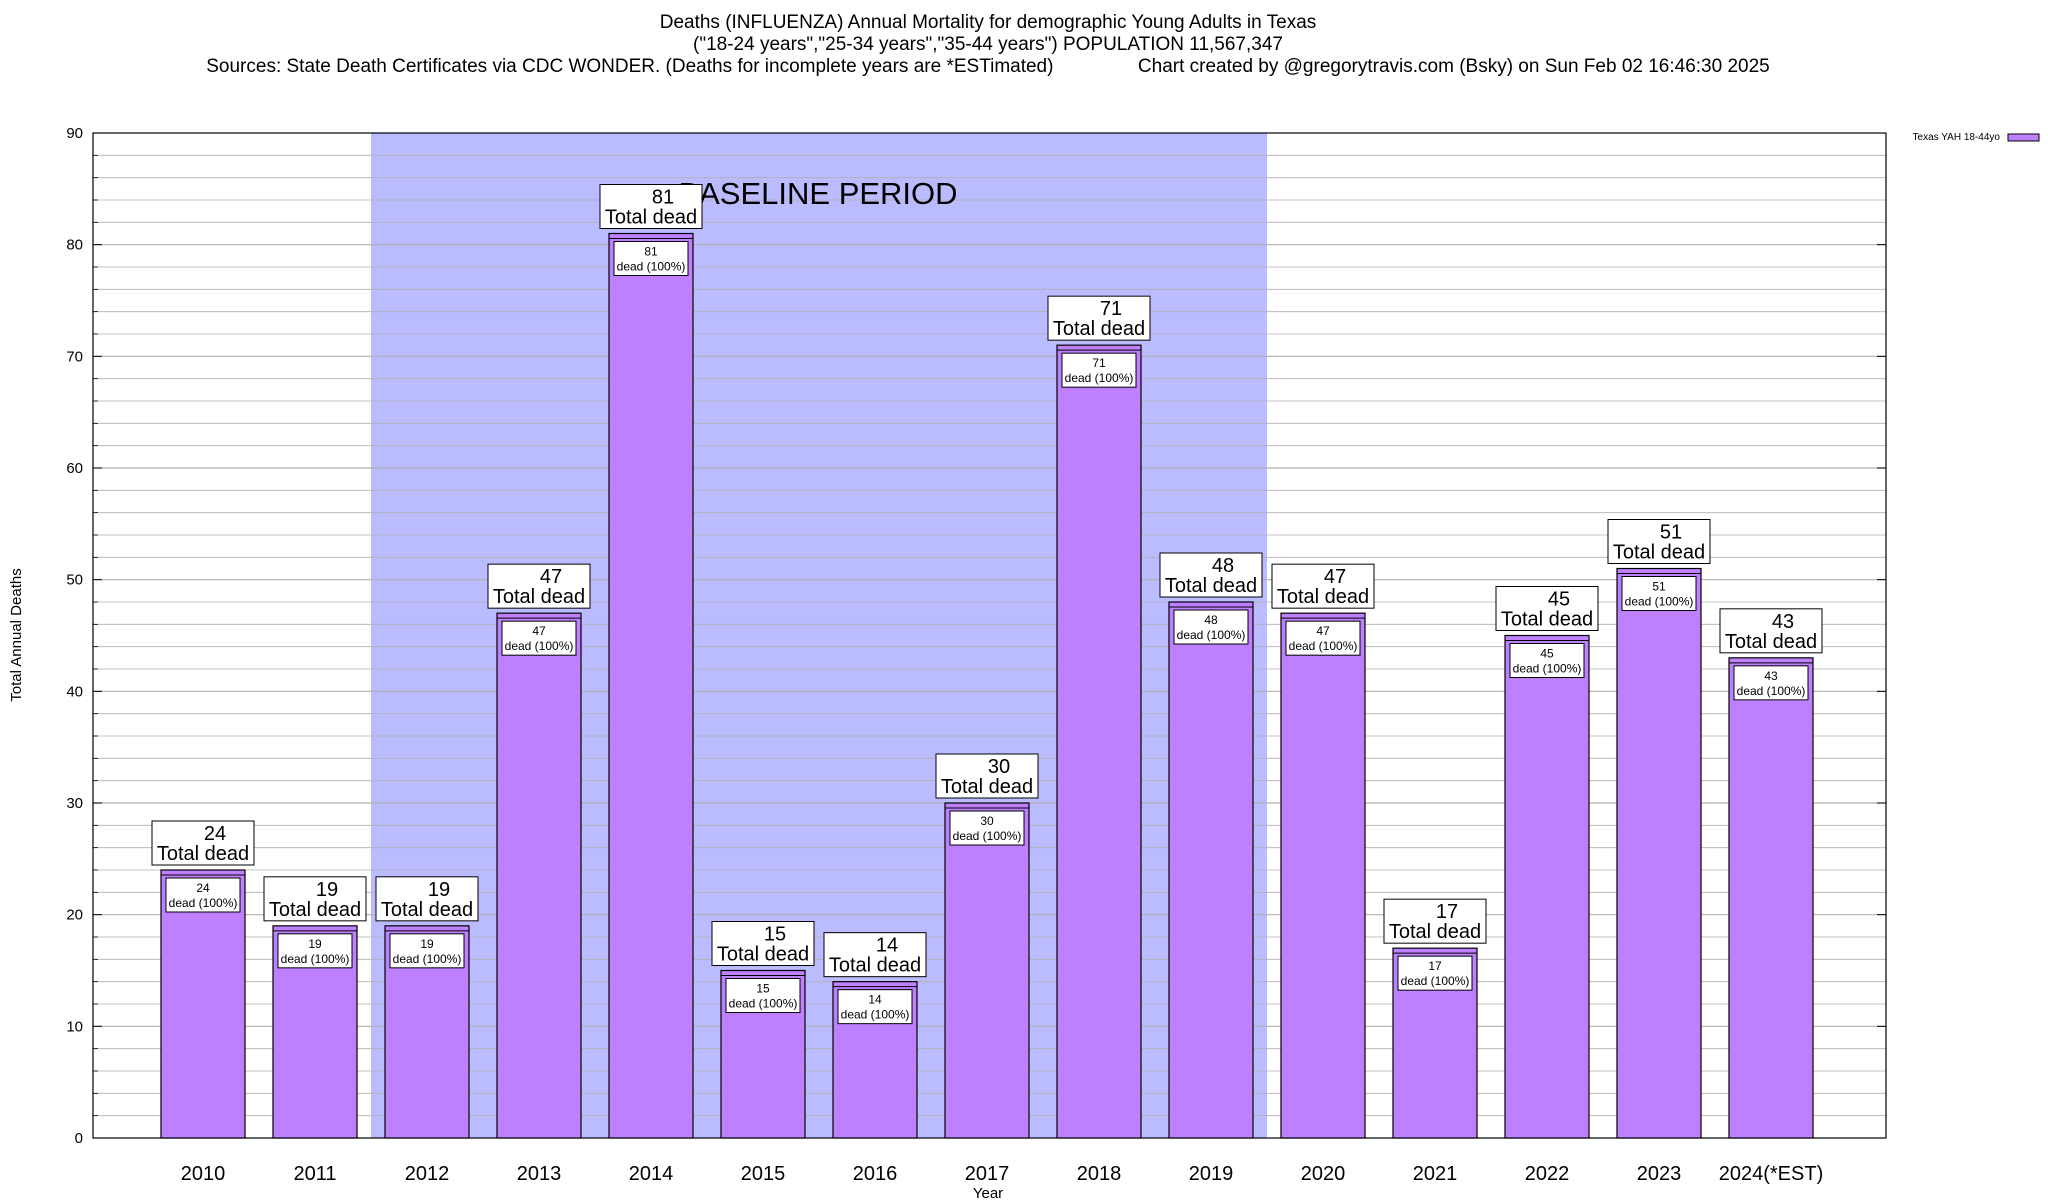  What do you see at coordinates (1547, 654) in the screenshot?
I see `inner-label-value: 45` at bounding box center [1547, 654].